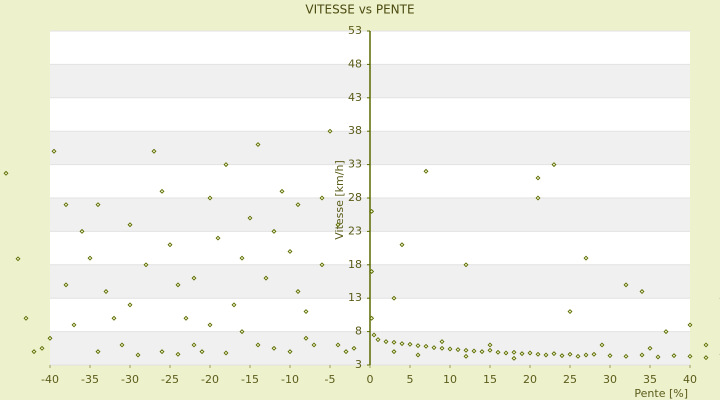  Describe the element at coordinates (370, 379) in the screenshot. I see `x-tick-label: 0` at that location.